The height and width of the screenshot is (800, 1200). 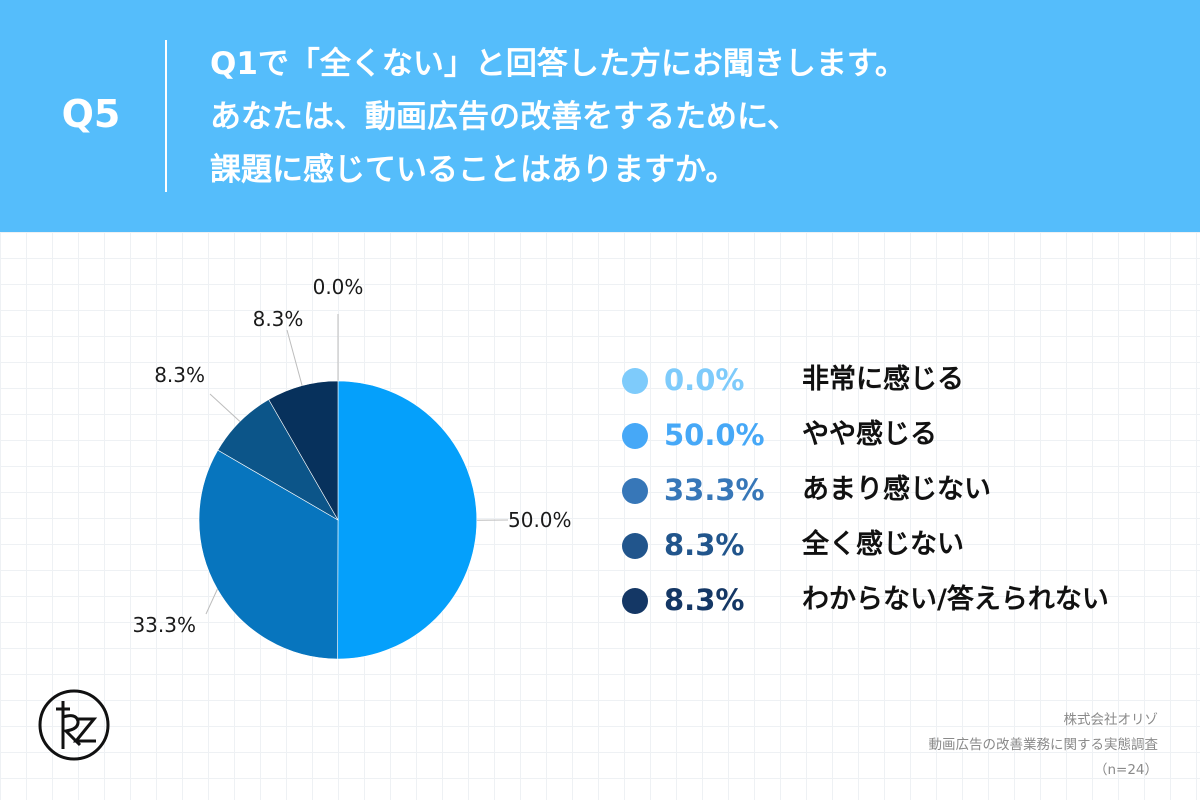 What do you see at coordinates (179, 375) in the screenshot?
I see `slice-label-3: 8.3%` at bounding box center [179, 375].